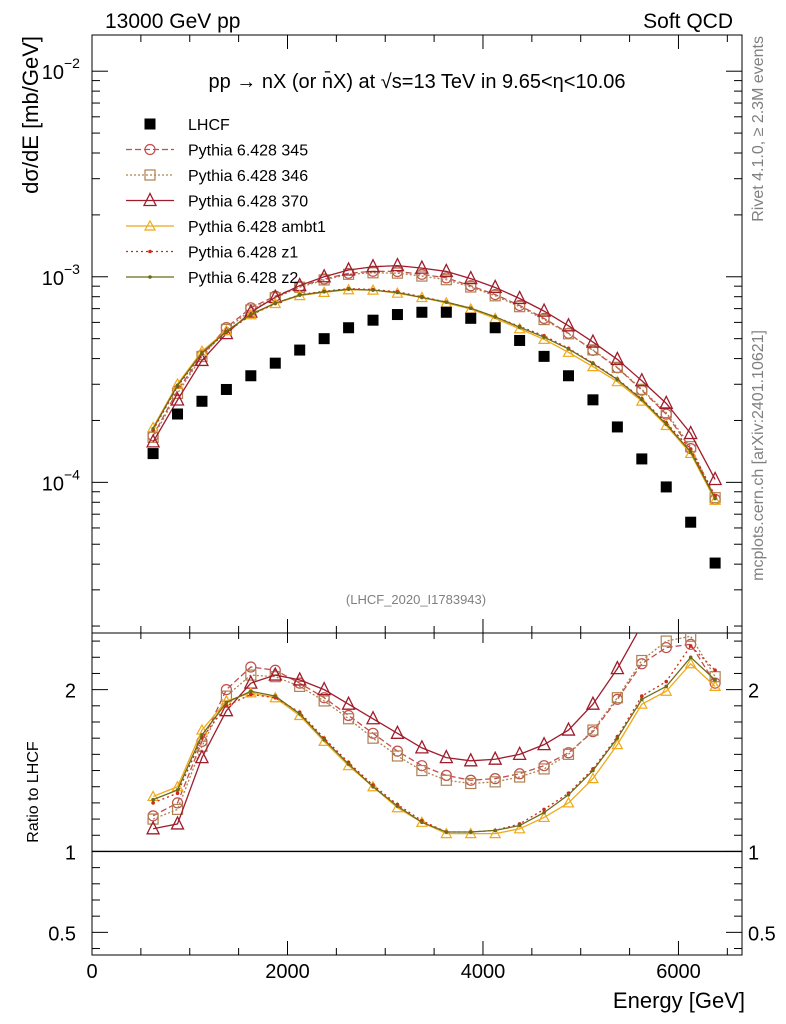 This screenshot has height=1024, width=786. I want to click on ratio-line-z1, so click(434, 738).